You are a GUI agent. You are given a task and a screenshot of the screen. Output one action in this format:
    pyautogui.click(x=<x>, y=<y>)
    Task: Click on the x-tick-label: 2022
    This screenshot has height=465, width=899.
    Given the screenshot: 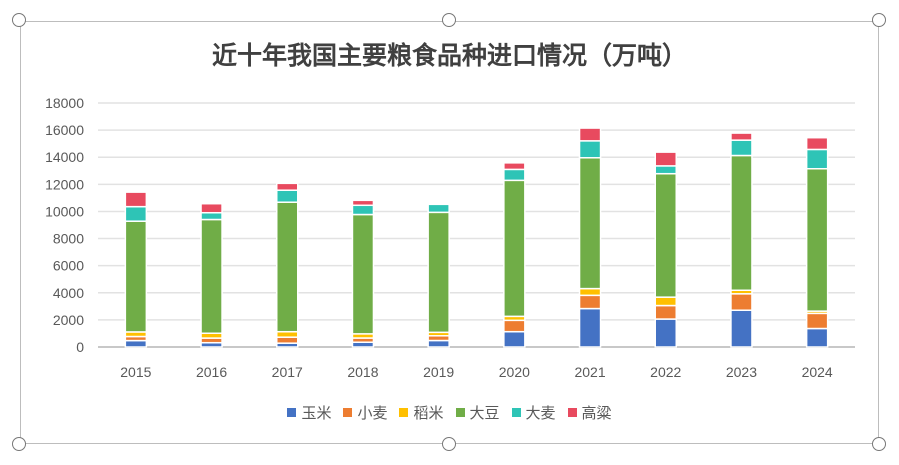 What is the action you would take?
    pyautogui.click(x=665, y=372)
    